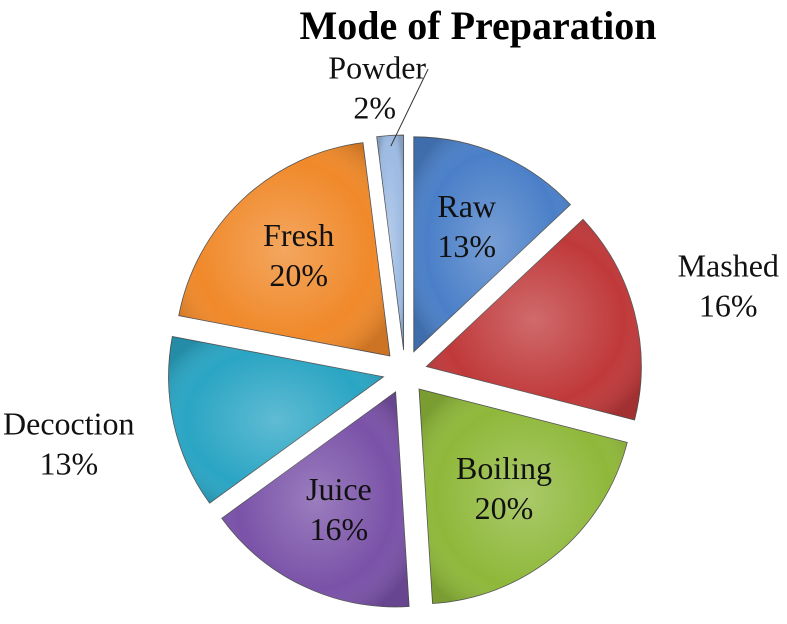 This screenshot has width=787, height=624. What do you see at coordinates (504, 468) in the screenshot?
I see `slice-label: Boiling` at bounding box center [504, 468].